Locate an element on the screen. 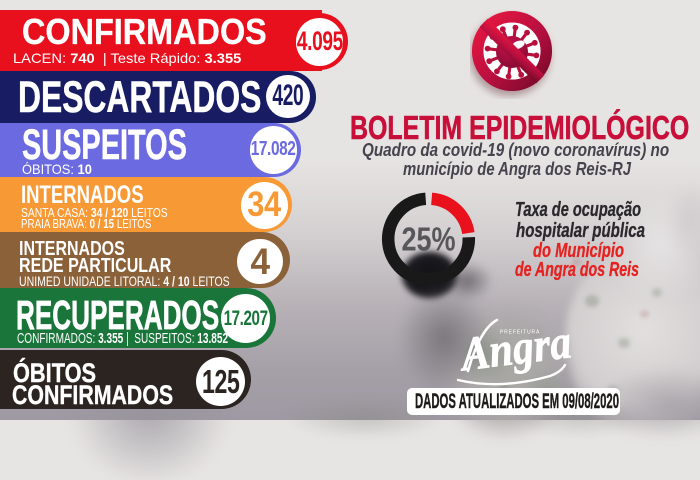  svg-text: 25% is located at coordinates (428, 240).